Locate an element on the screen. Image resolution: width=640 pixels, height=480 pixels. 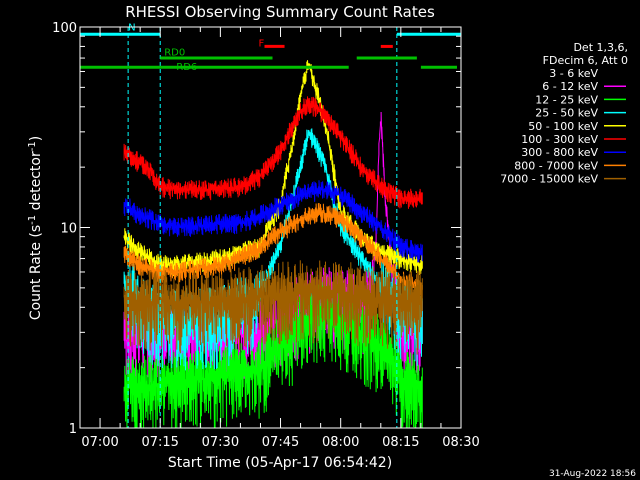
legend-label-800-7000-kev: 800 - 7000 keV is located at coordinates (556, 165).